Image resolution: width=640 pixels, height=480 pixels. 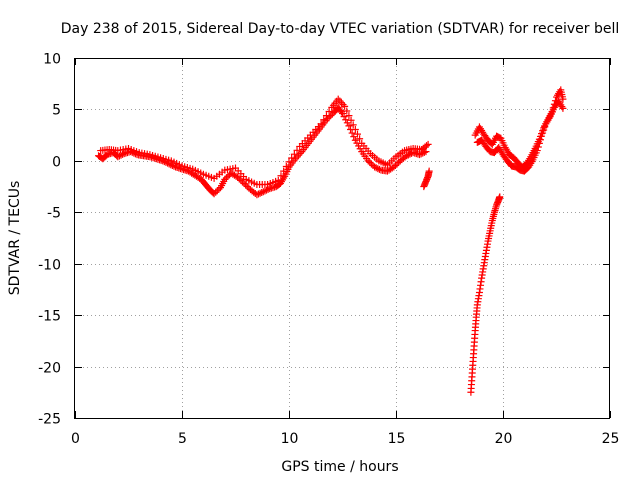 What do you see at coordinates (15, 238) in the screenshot?
I see `y-axis-label: SDTVAR / TECUs` at bounding box center [15, 238].